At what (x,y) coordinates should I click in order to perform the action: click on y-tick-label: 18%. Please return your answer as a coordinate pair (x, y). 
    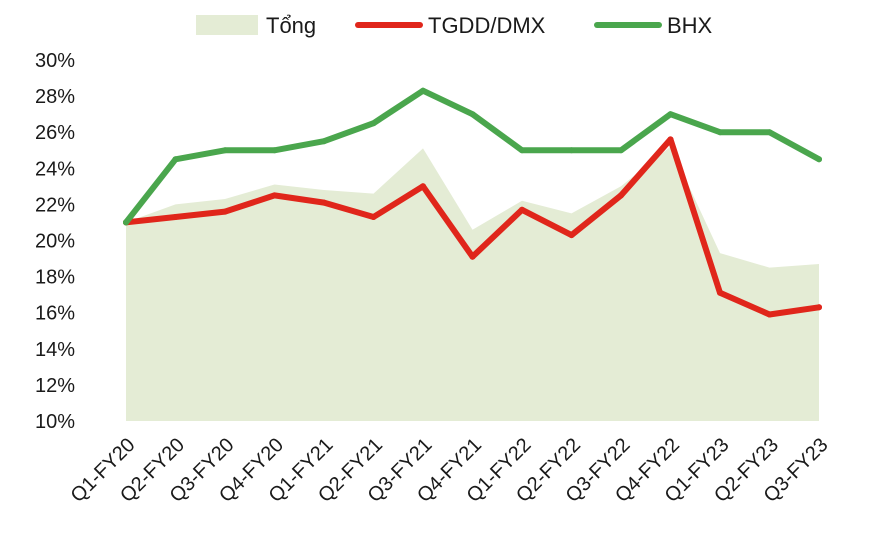
    Looking at the image, I should click on (55, 278).